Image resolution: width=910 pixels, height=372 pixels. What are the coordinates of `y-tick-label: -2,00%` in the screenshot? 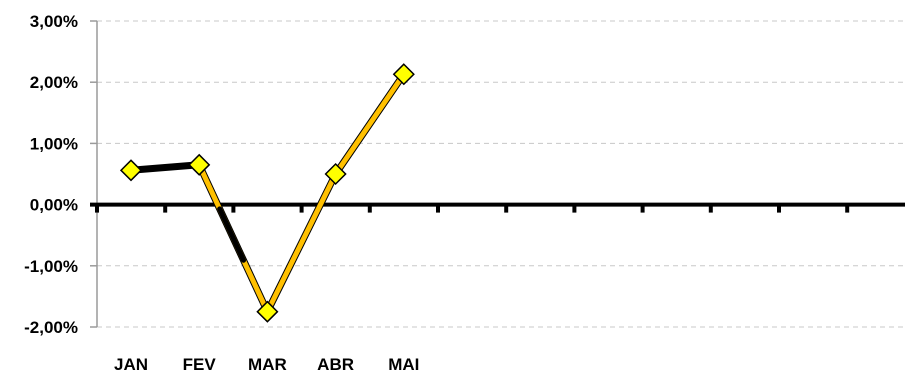 It's located at (51, 327).